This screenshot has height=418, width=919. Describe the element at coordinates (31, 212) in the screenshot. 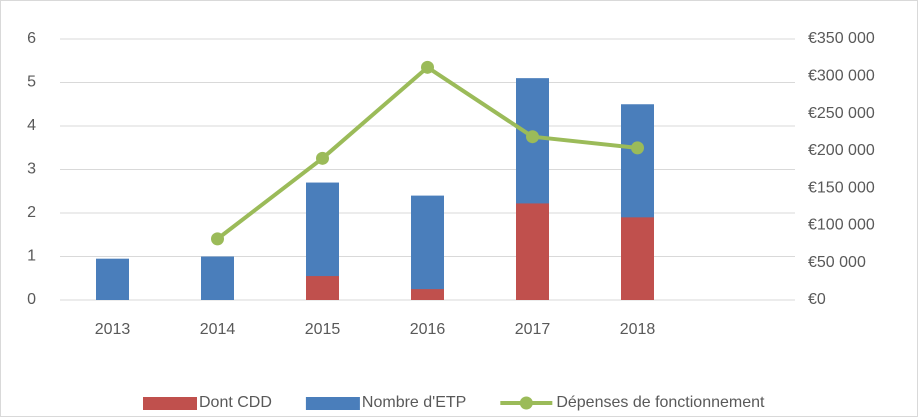

I see `y-tick-label: 2` at that location.